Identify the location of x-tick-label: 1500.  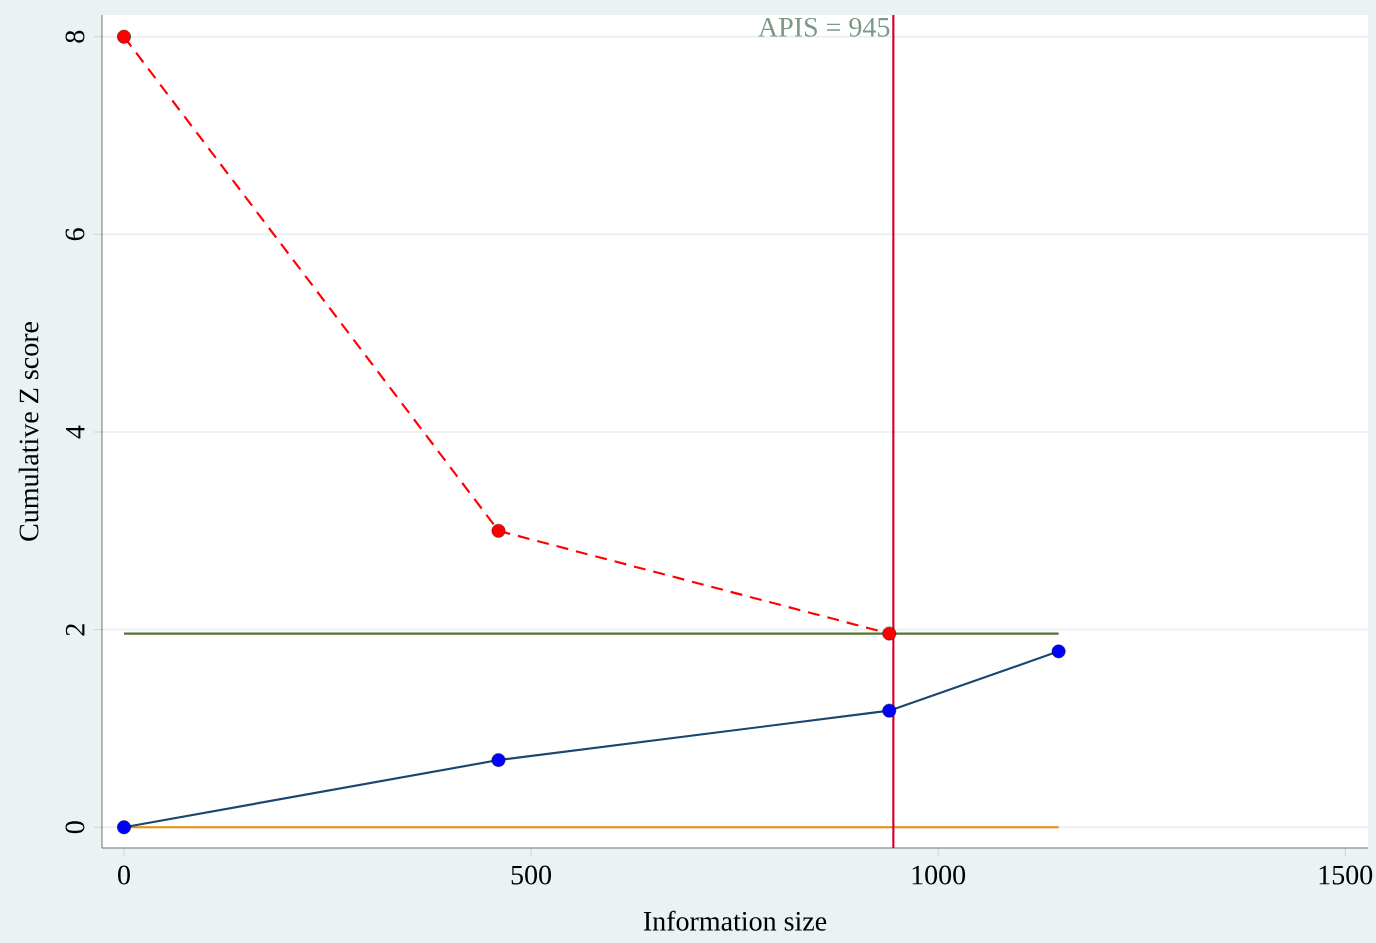
(1346, 875).